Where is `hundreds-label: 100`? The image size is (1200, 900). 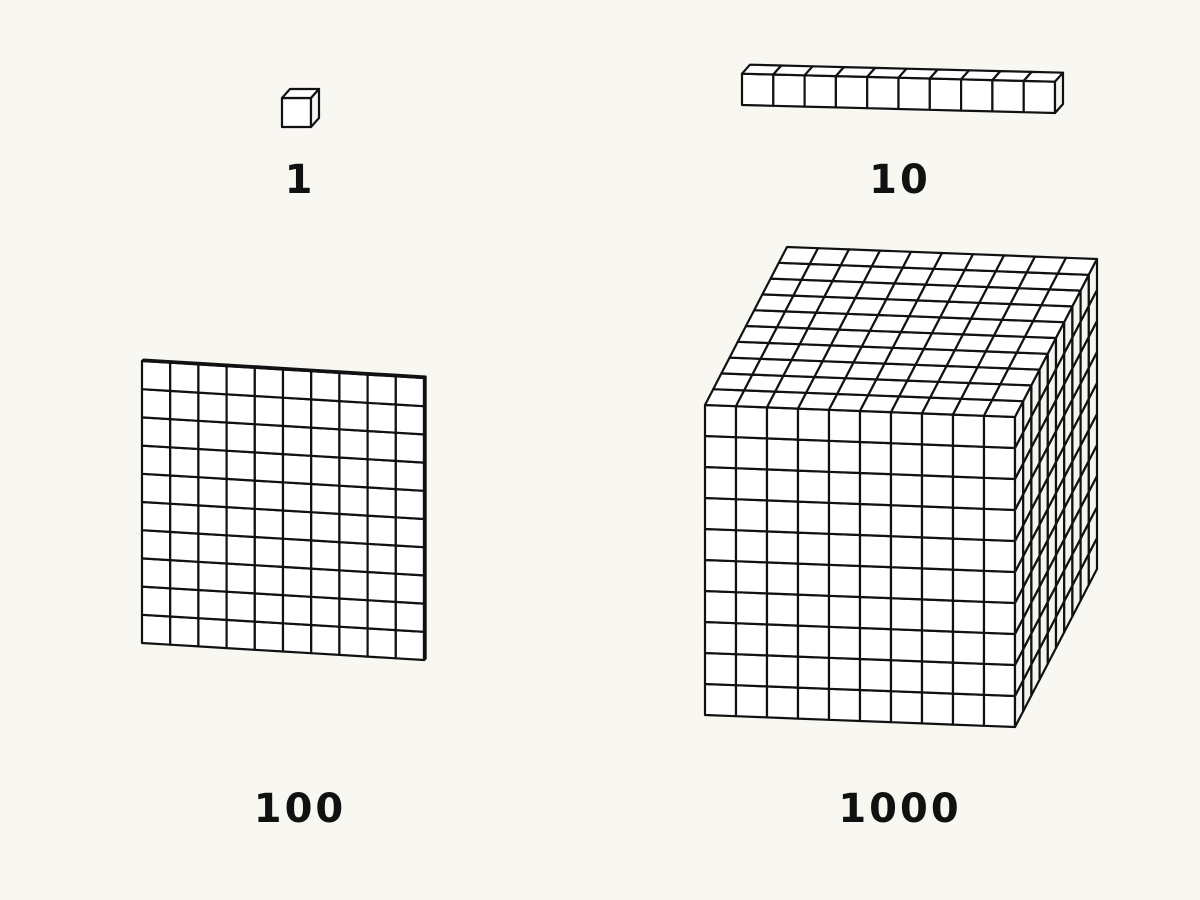
hundreds-label: 100 is located at coordinates (300, 809).